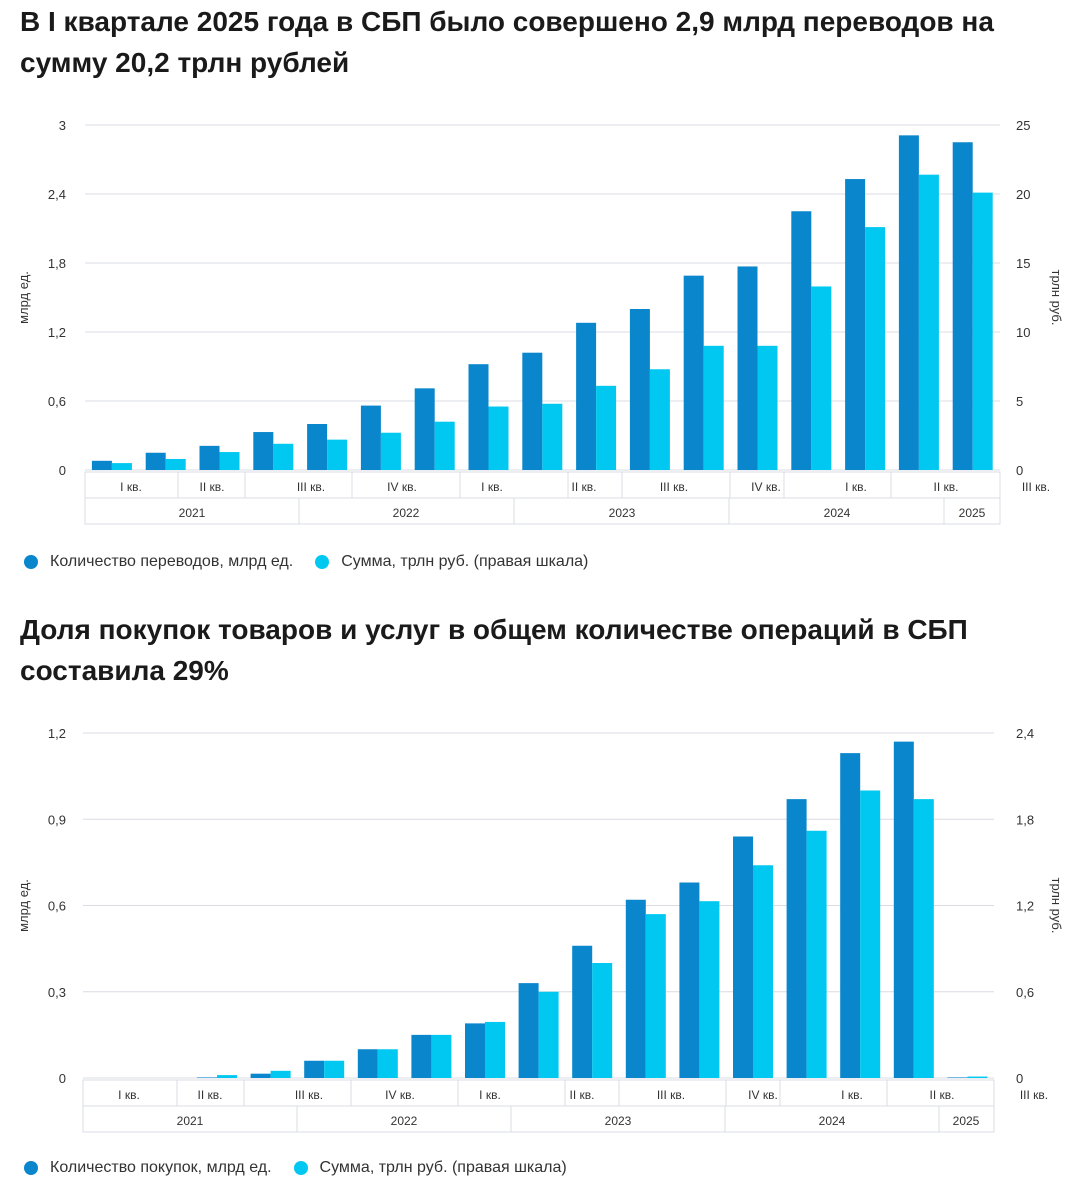 The height and width of the screenshot is (1200, 1077). I want to click on legend-item-count: Количество покупок, млрд ед., so click(148, 1168).